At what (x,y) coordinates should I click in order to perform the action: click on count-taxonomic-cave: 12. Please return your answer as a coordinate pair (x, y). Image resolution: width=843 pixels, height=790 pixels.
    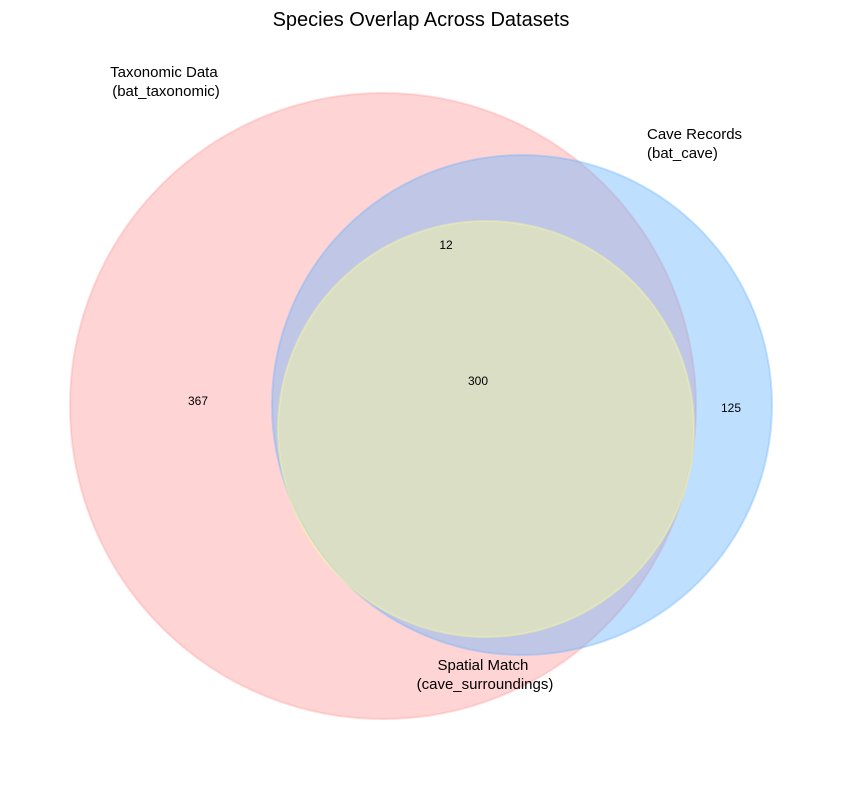
    Looking at the image, I should click on (446, 245).